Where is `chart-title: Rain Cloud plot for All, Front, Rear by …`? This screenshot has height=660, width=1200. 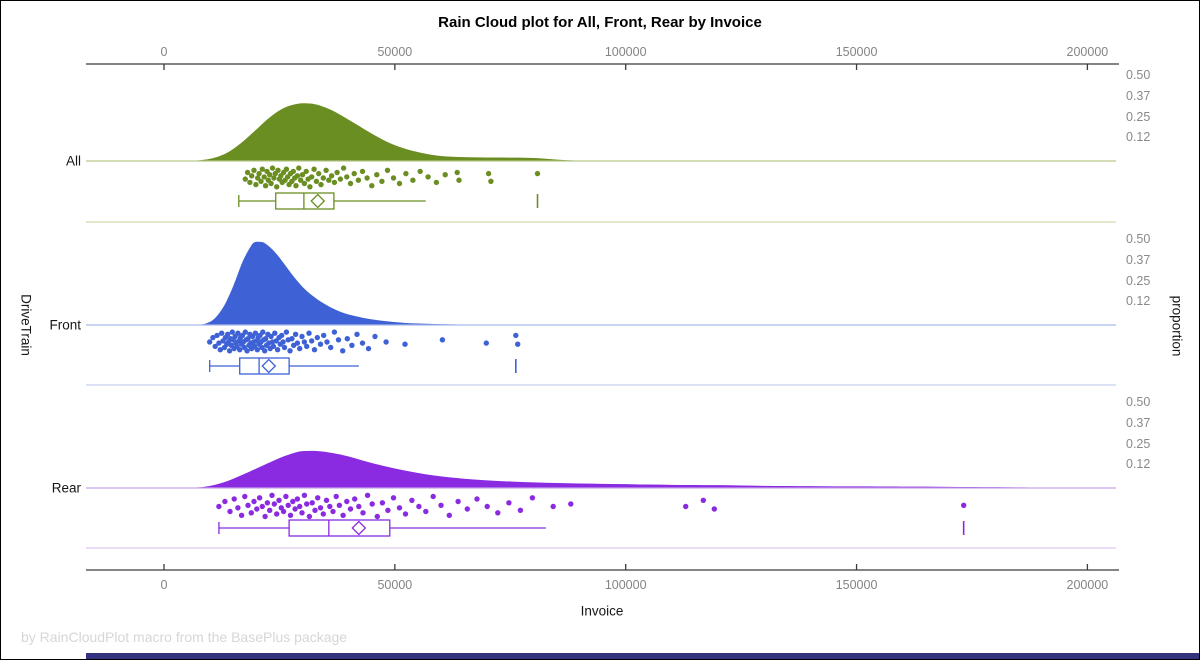 chart-title: Rain Cloud plot for All, Front, Rear by … is located at coordinates (600, 22).